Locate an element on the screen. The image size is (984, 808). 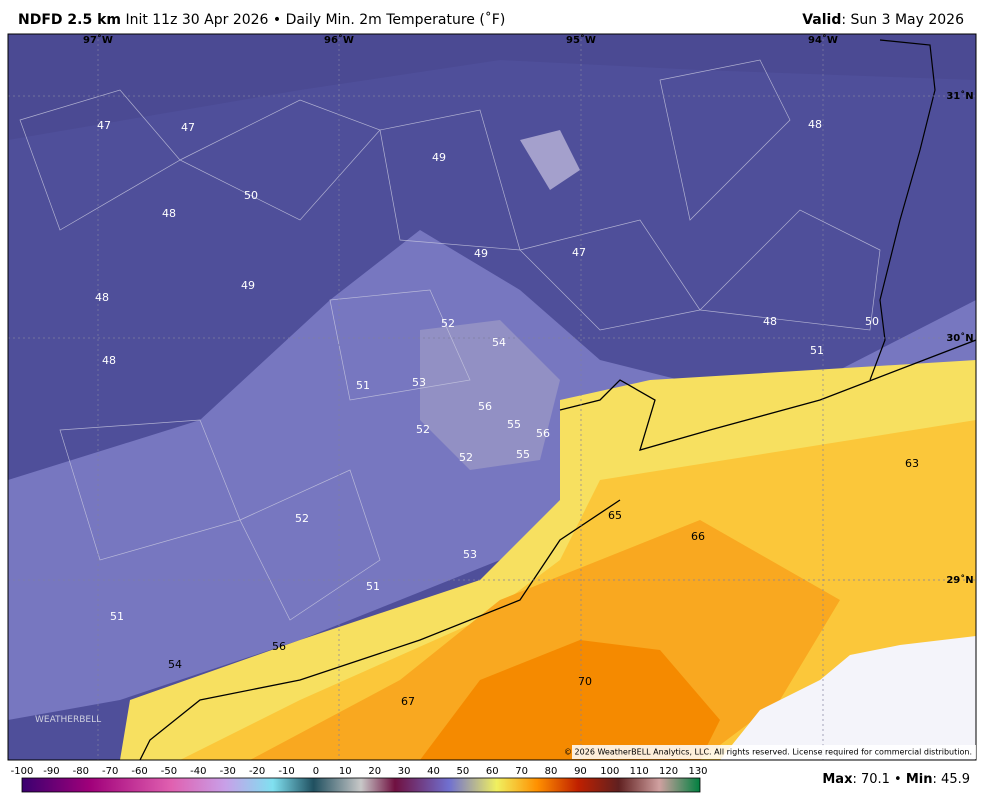
min-value: : 45.9 is located at coordinates (951, 779).